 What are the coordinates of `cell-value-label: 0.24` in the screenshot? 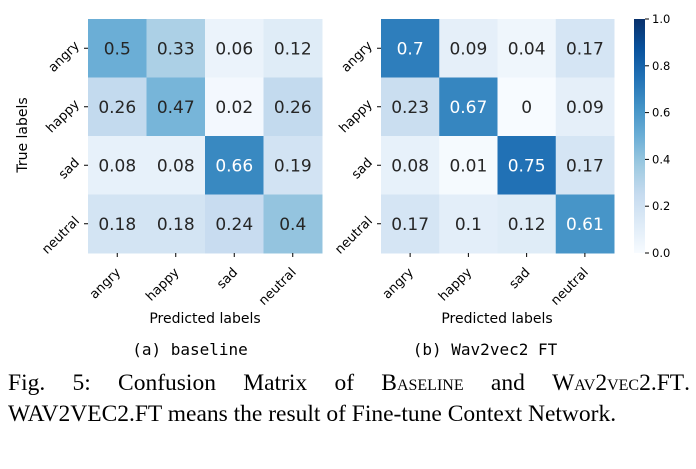 It's located at (234, 225).